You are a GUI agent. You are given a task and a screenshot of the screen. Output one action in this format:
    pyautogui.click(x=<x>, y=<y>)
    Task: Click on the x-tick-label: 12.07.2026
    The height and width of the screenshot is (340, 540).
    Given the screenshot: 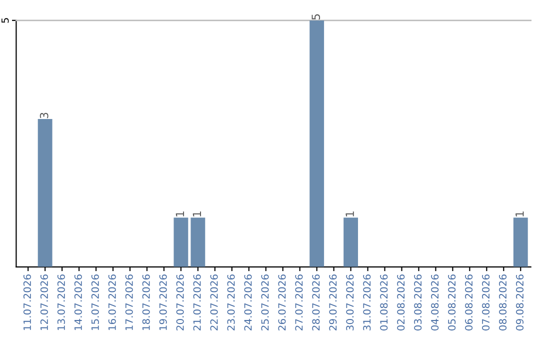 What is the action you would take?
    pyautogui.click(x=44, y=302)
    